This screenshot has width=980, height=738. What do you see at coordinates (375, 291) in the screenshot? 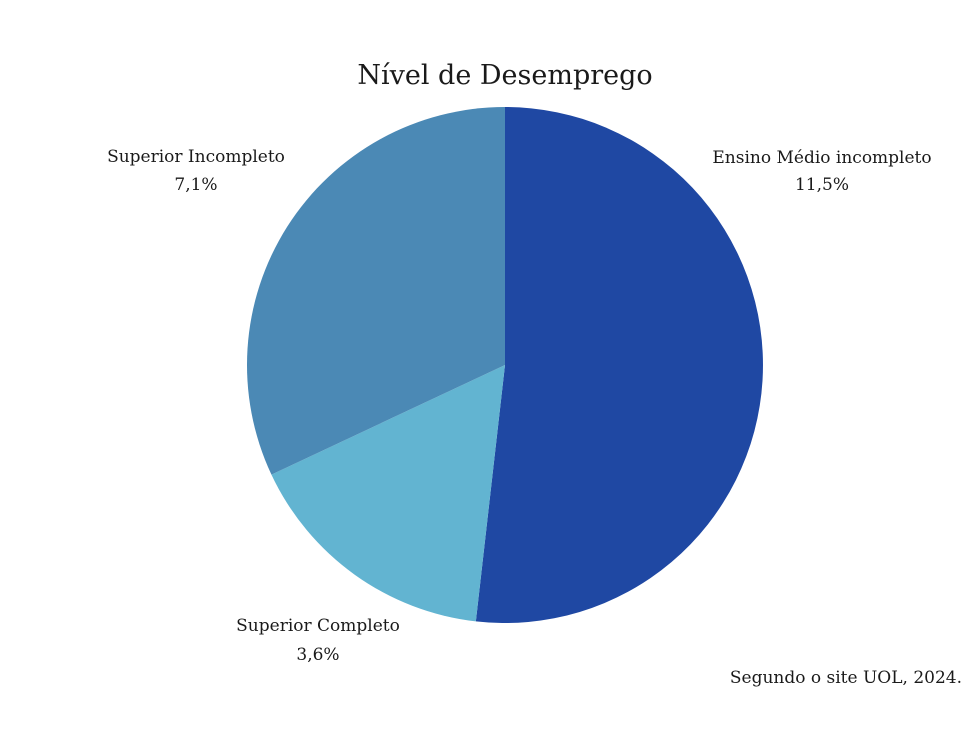
I see `pie-slice-superior-incompleto` at bounding box center [375, 291].